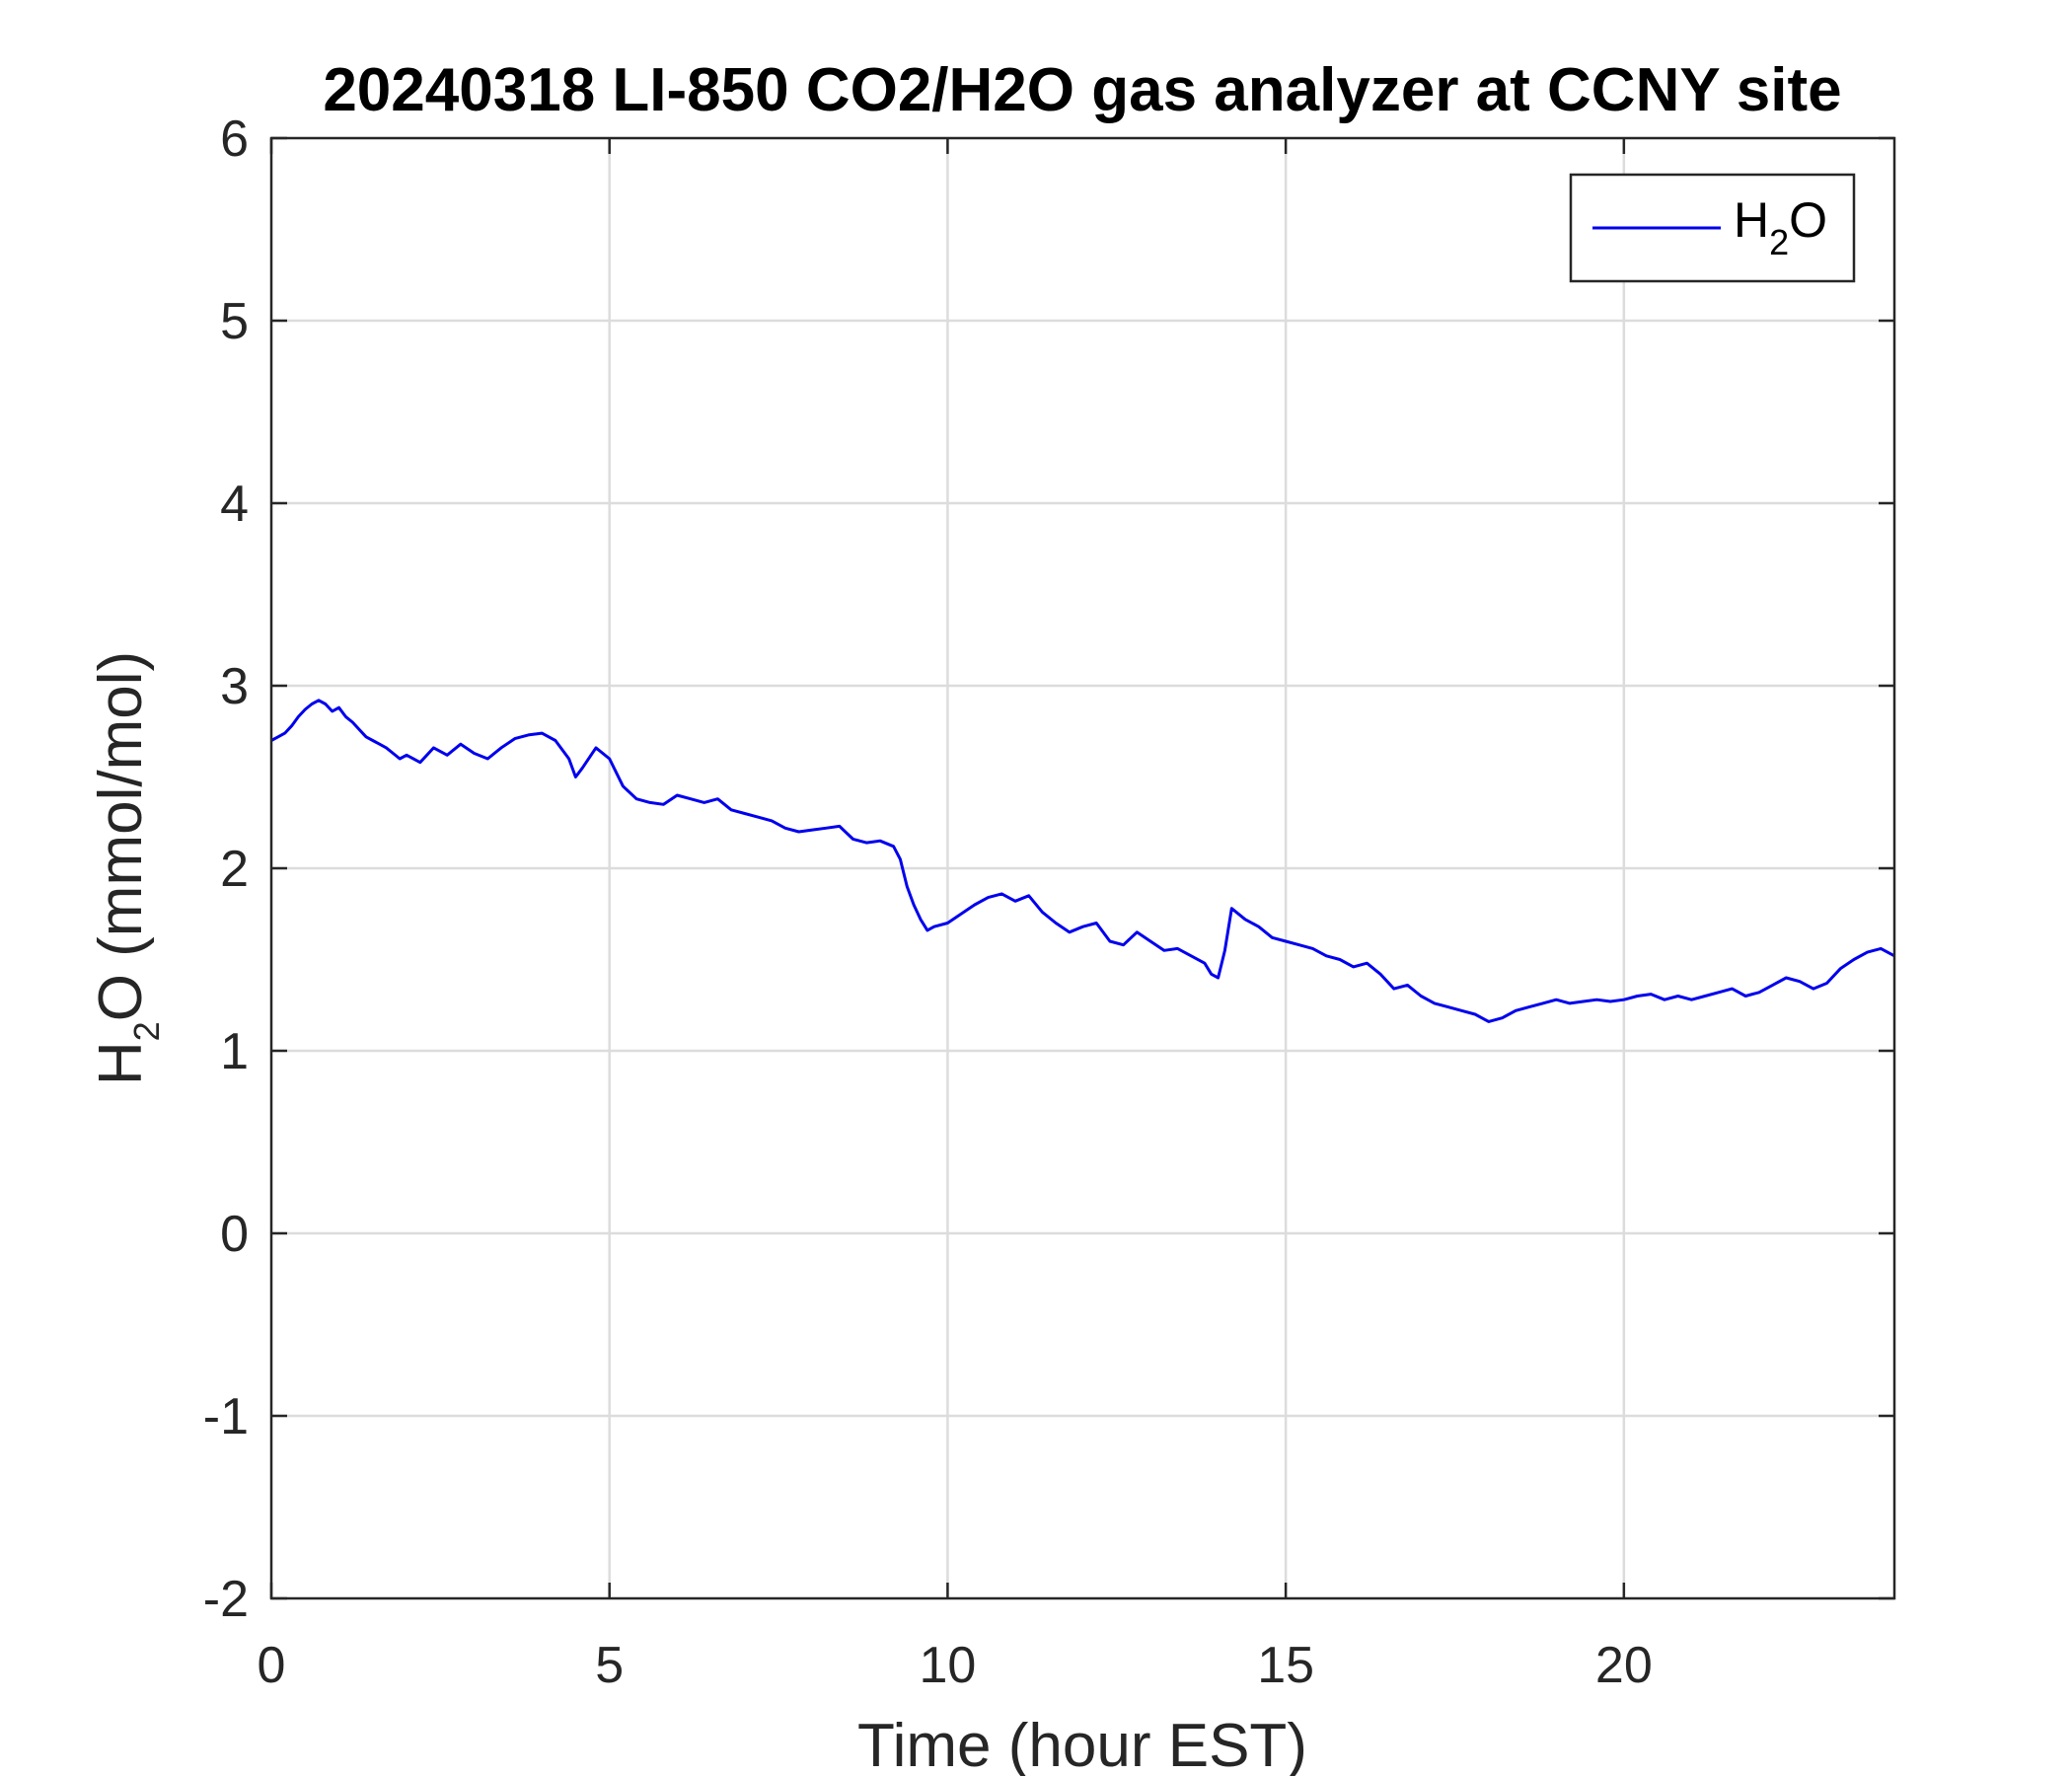 This screenshot has height=1776, width=2072. What do you see at coordinates (235, 870) in the screenshot?
I see `y-tick-label: 2` at bounding box center [235, 870].